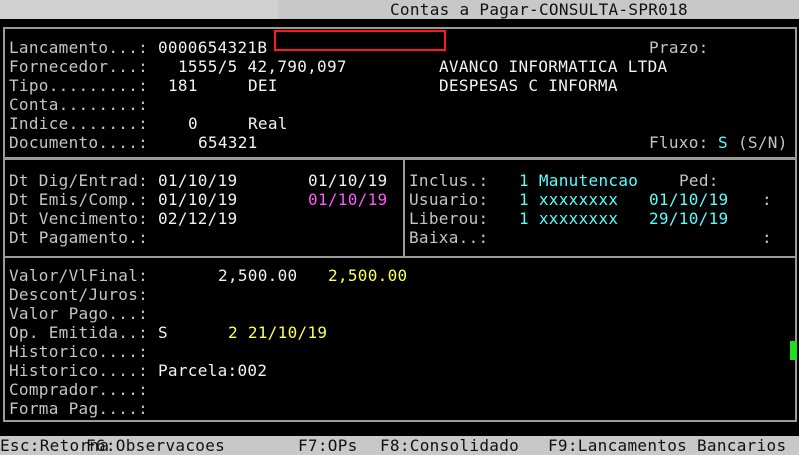  Describe the element at coordinates (198, 199) in the screenshot. I see `emis-value: 01/10/19` at that location.